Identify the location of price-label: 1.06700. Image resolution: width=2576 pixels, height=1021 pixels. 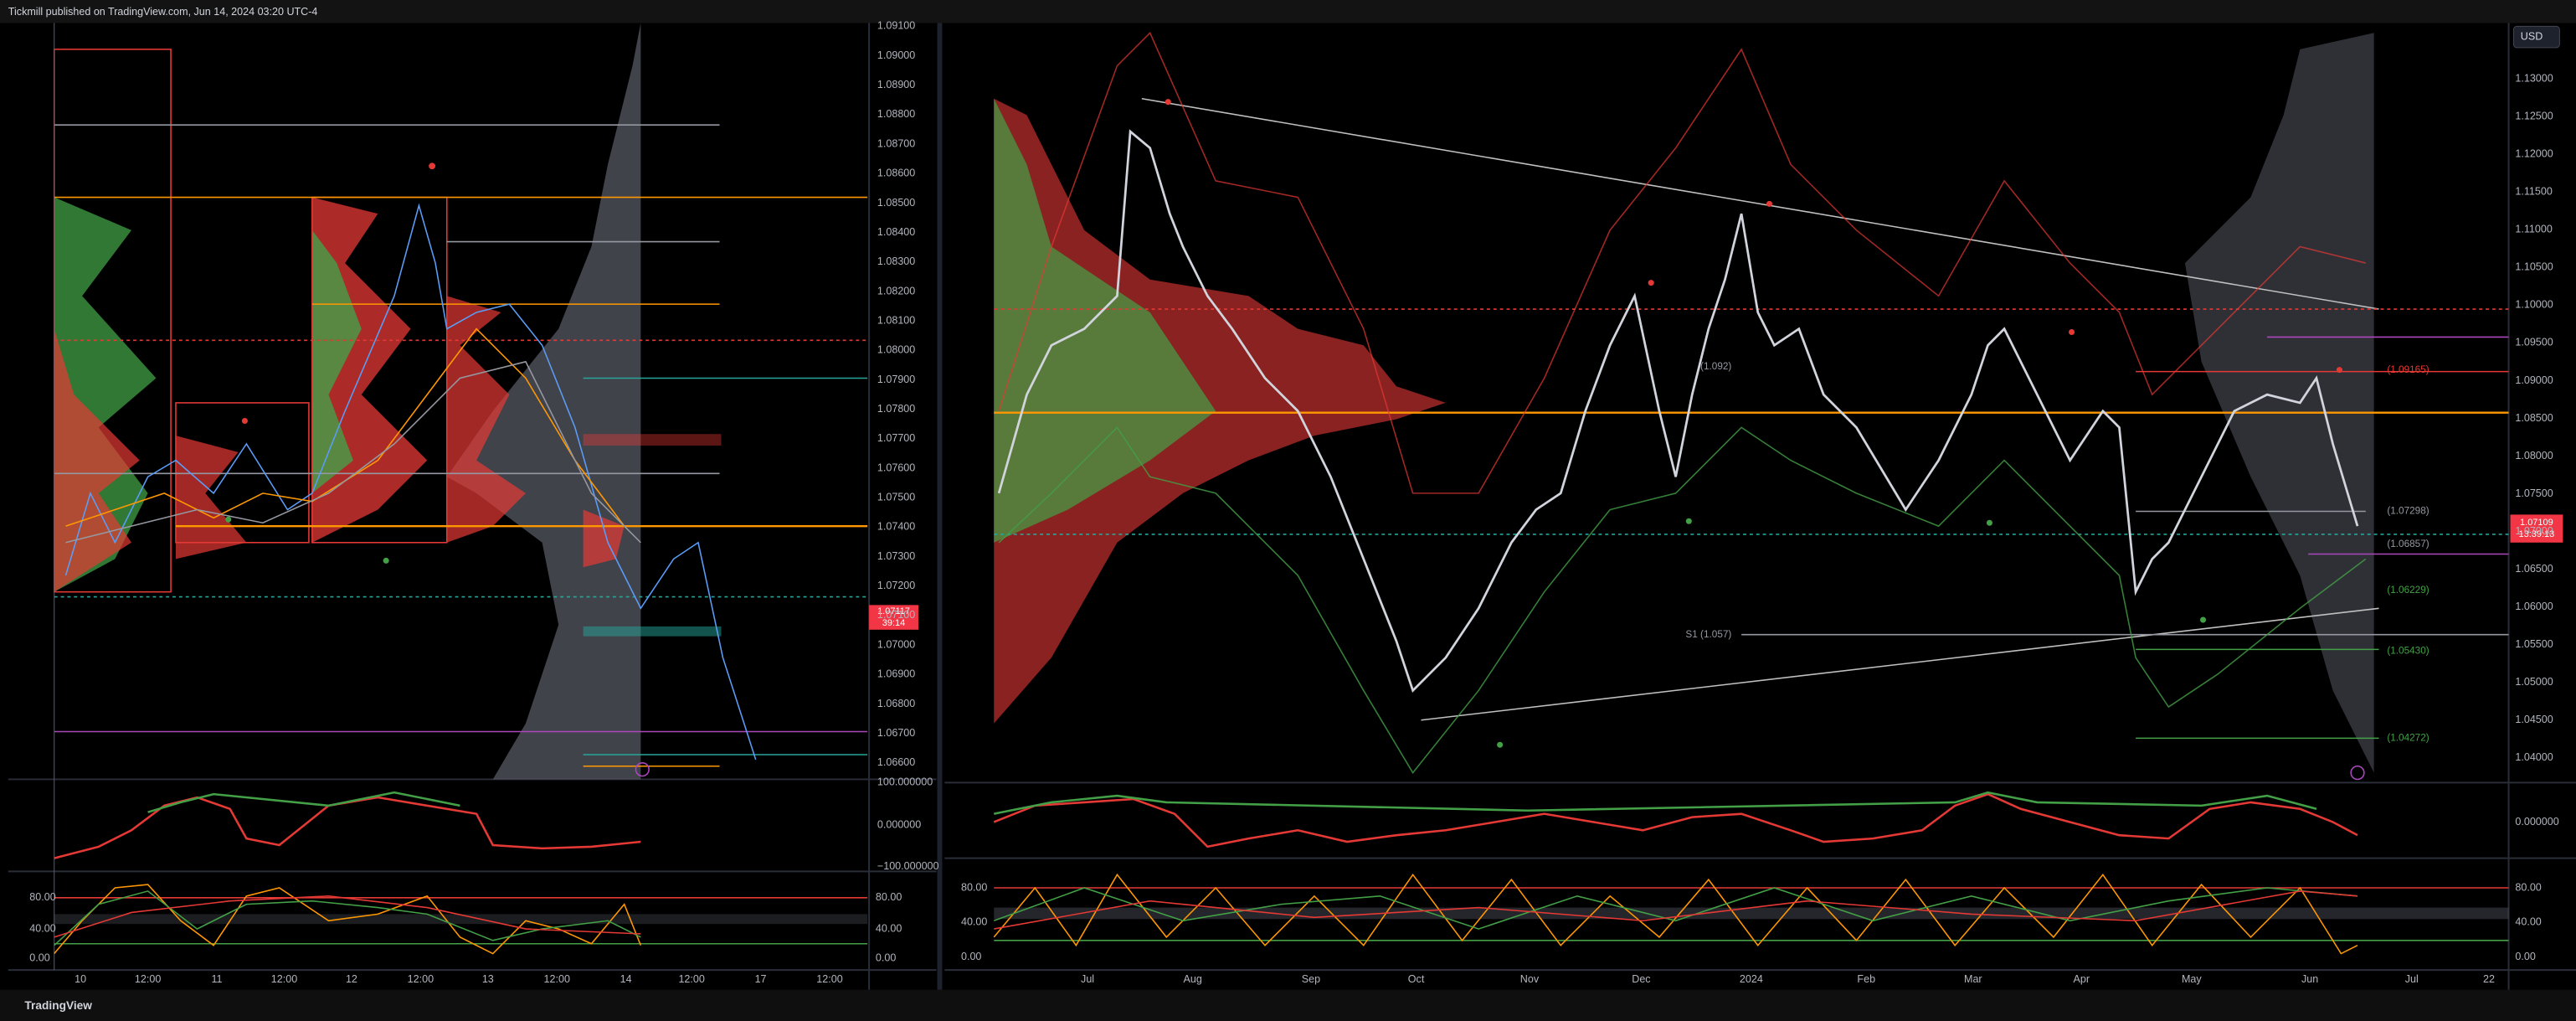
(896, 733).